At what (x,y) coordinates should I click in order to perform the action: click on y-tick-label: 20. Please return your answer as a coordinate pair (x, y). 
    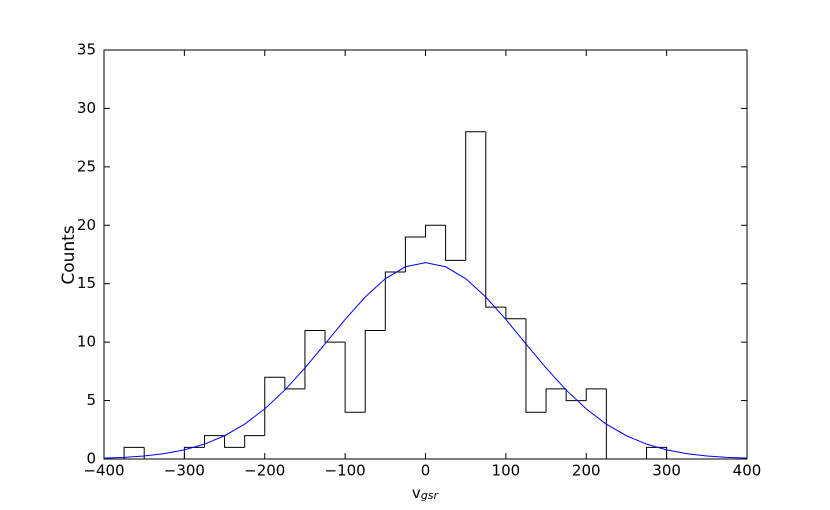
    Looking at the image, I should click on (86, 225).